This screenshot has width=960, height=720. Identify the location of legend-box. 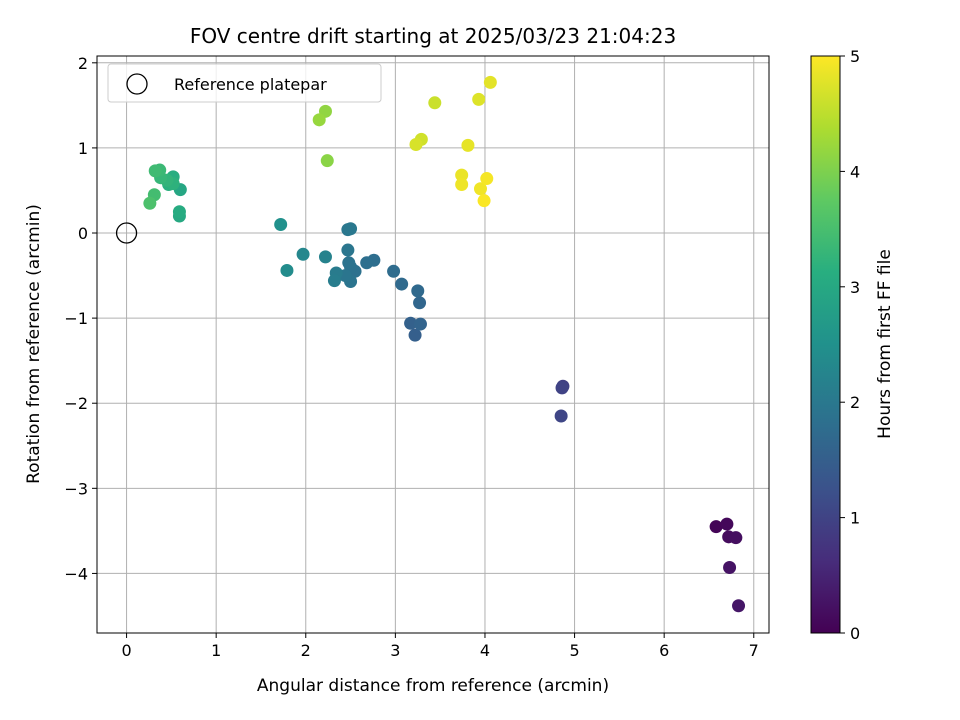
(244, 83).